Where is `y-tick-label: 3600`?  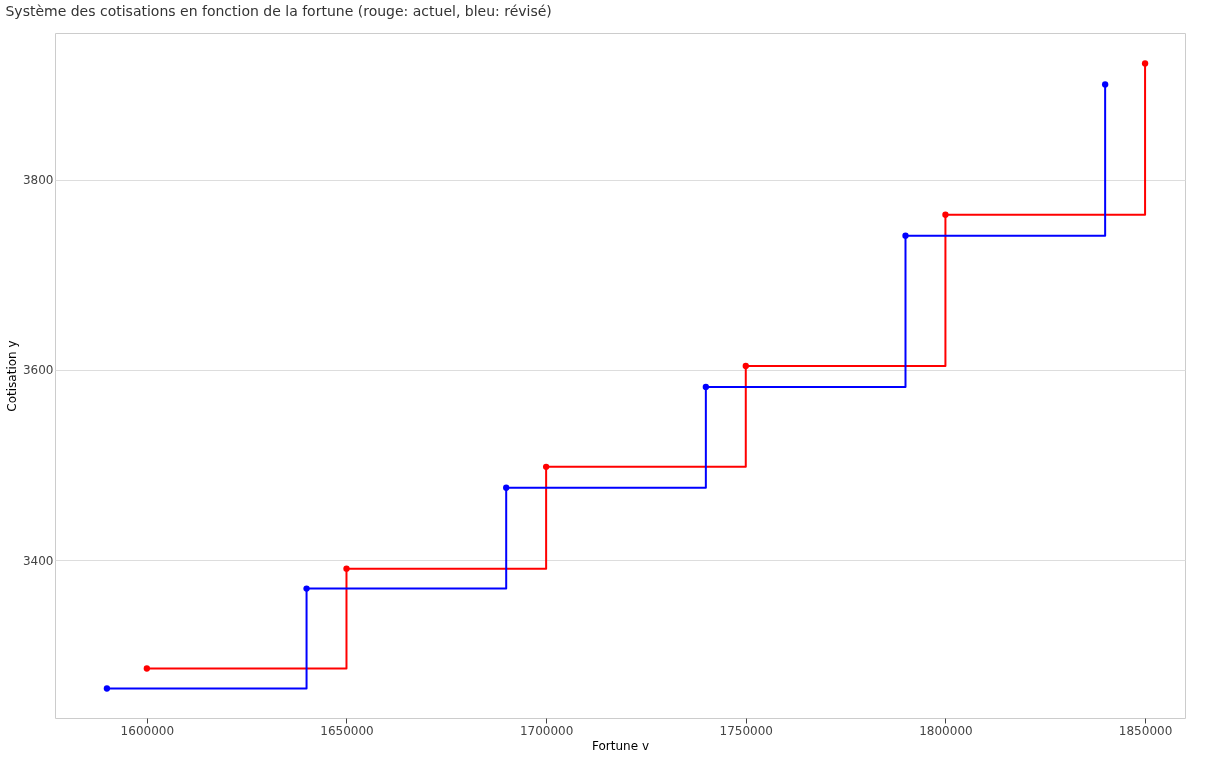 y-tick-label: 3600 is located at coordinates (38, 370).